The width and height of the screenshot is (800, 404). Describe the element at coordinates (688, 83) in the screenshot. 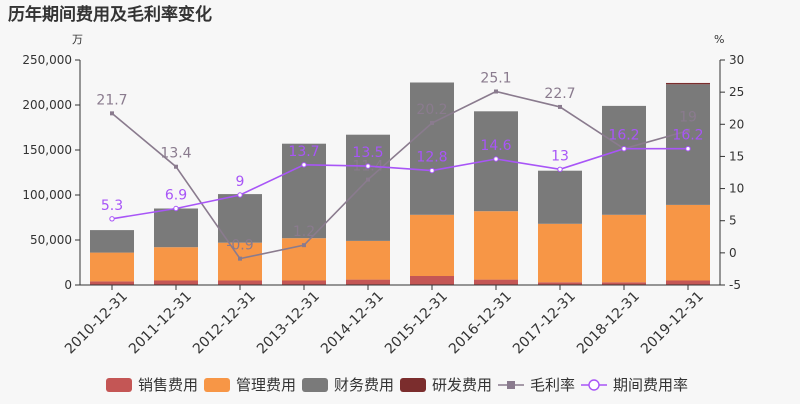

I see `bar-研发费用` at that location.